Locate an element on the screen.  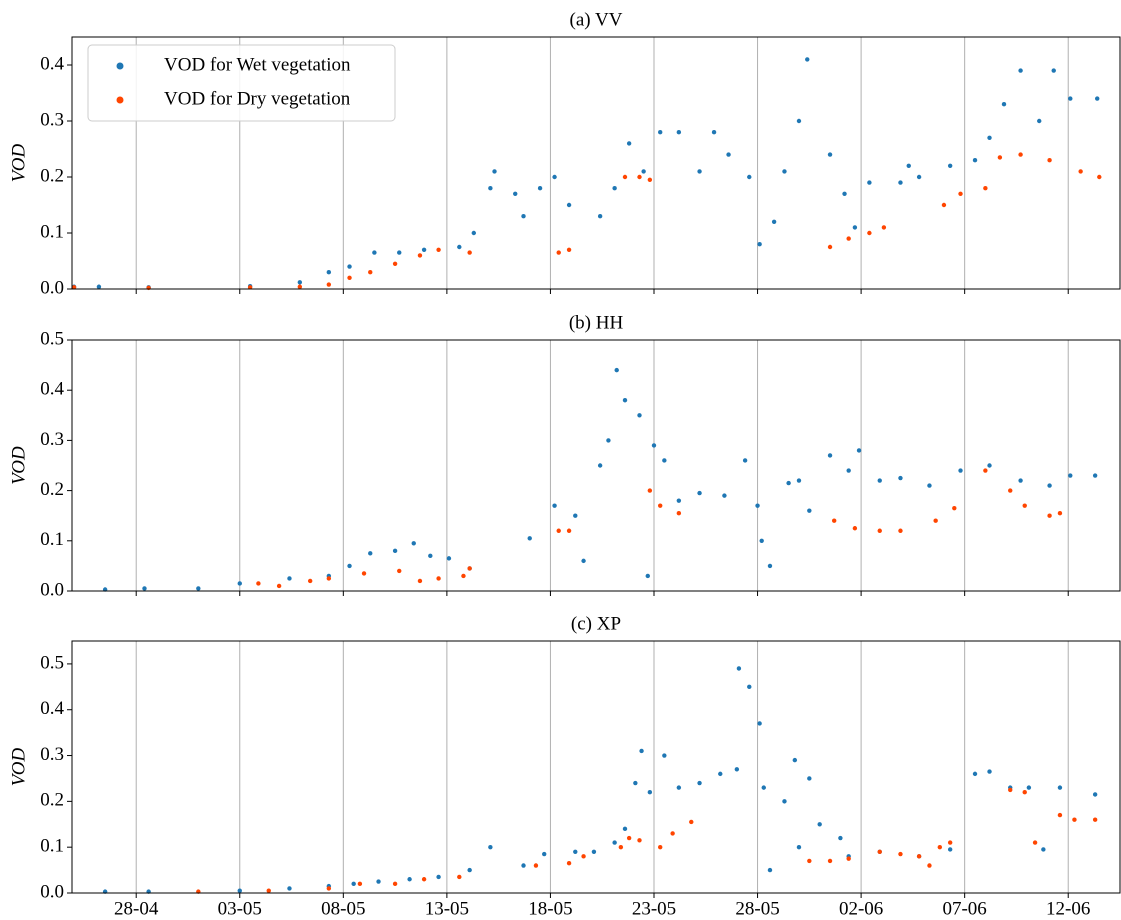
chart-title: (a) VV is located at coordinates (596, 19).